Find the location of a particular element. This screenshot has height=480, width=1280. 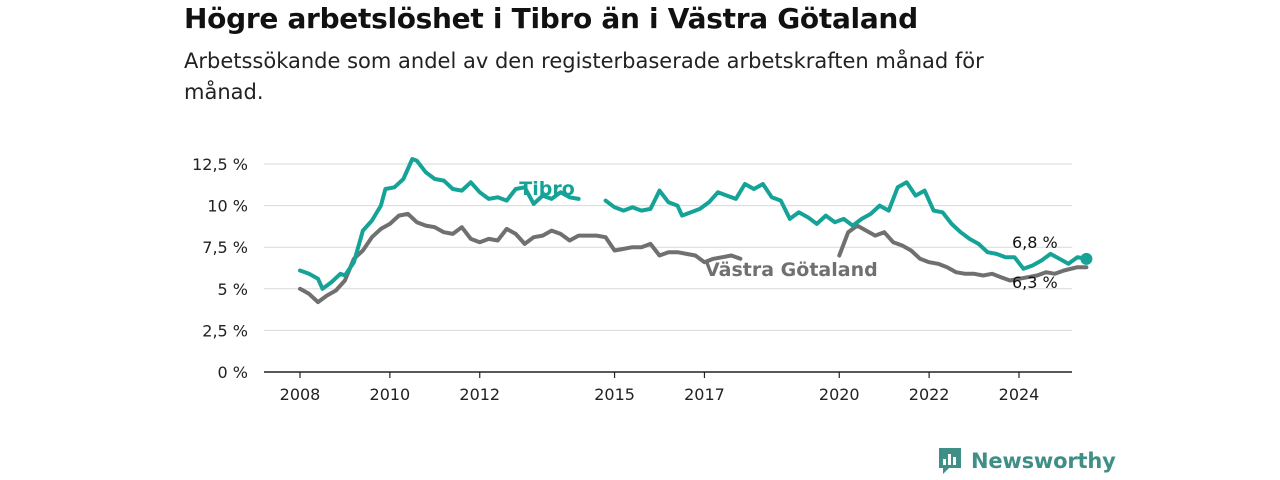

brand-name: Newsworthy is located at coordinates (1043, 461).